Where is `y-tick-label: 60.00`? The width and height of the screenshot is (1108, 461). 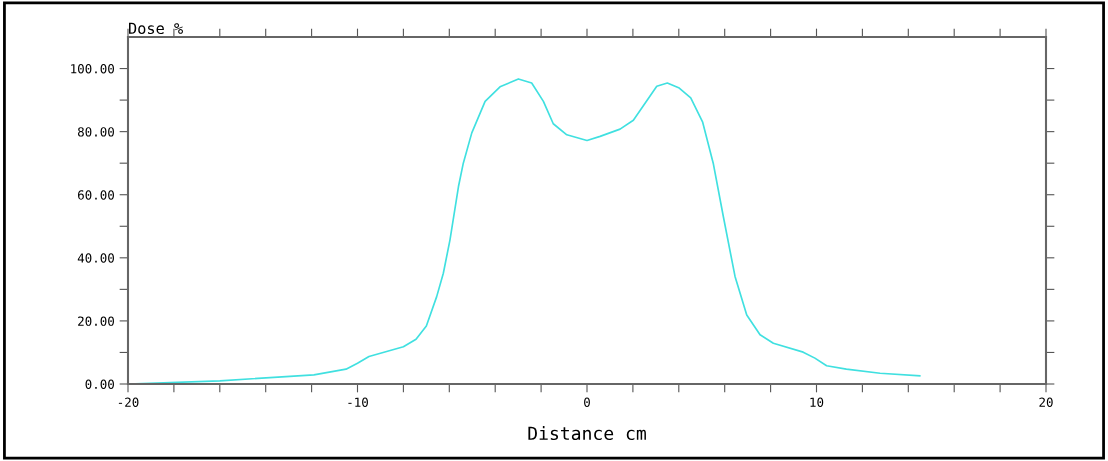
y-tick-label: 60.00 is located at coordinates (95, 195).